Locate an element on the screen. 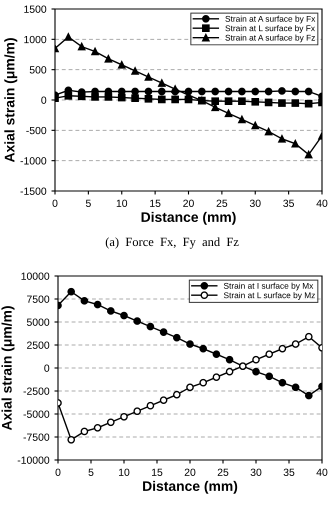 This screenshot has height=506, width=329. y-tick-label: -5000 is located at coordinates (36, 414).